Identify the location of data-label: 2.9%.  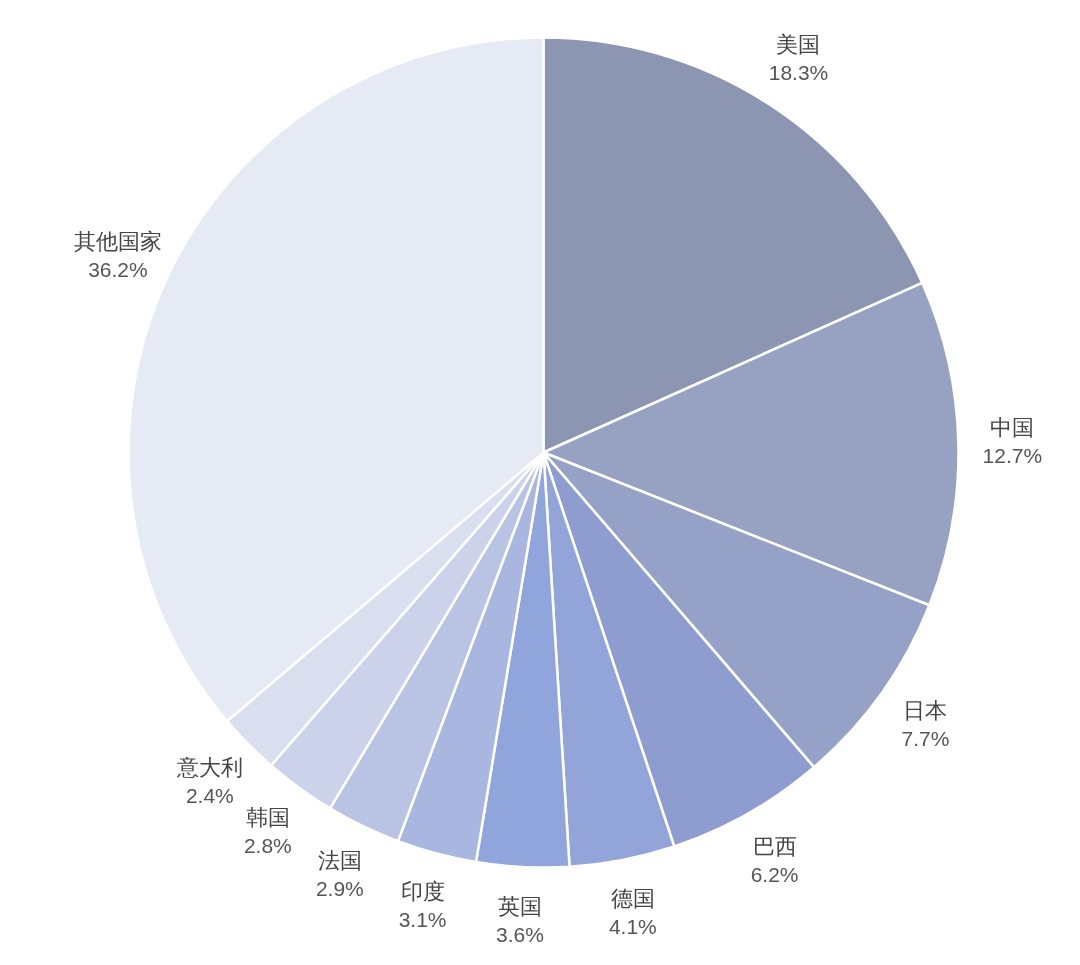
(339, 888).